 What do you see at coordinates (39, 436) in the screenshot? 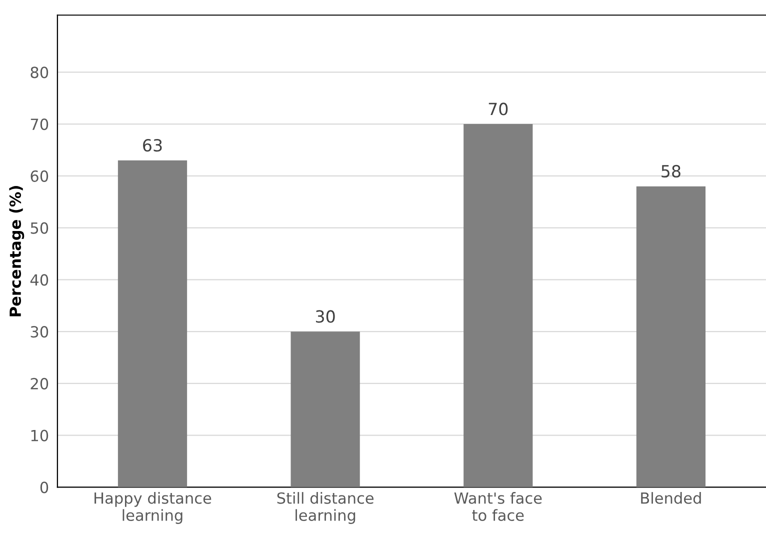
I see `y-tick-label: 10` at bounding box center [39, 436].